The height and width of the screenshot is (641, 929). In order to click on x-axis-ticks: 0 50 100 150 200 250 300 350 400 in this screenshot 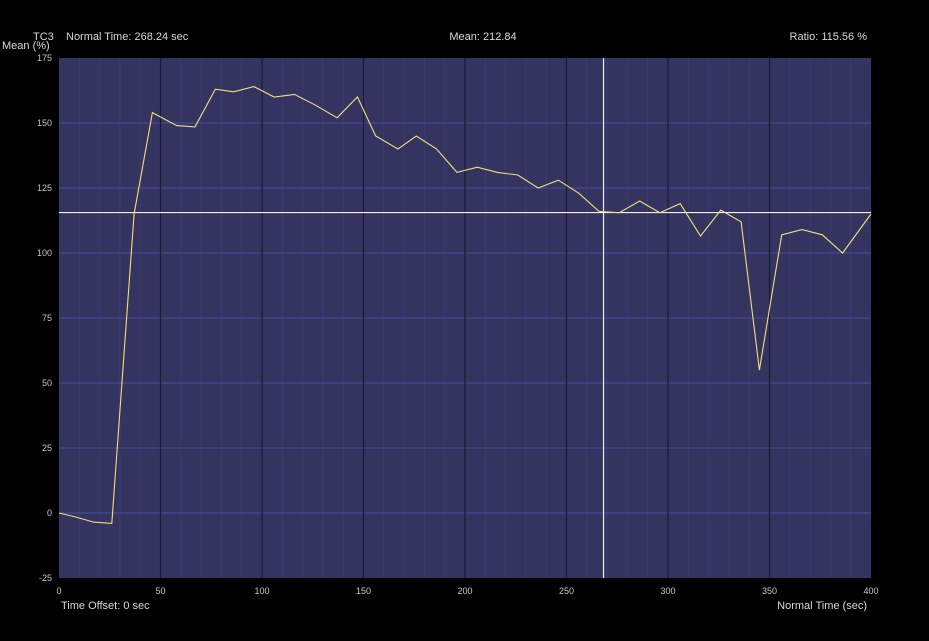, I will do `click(467, 591)`.